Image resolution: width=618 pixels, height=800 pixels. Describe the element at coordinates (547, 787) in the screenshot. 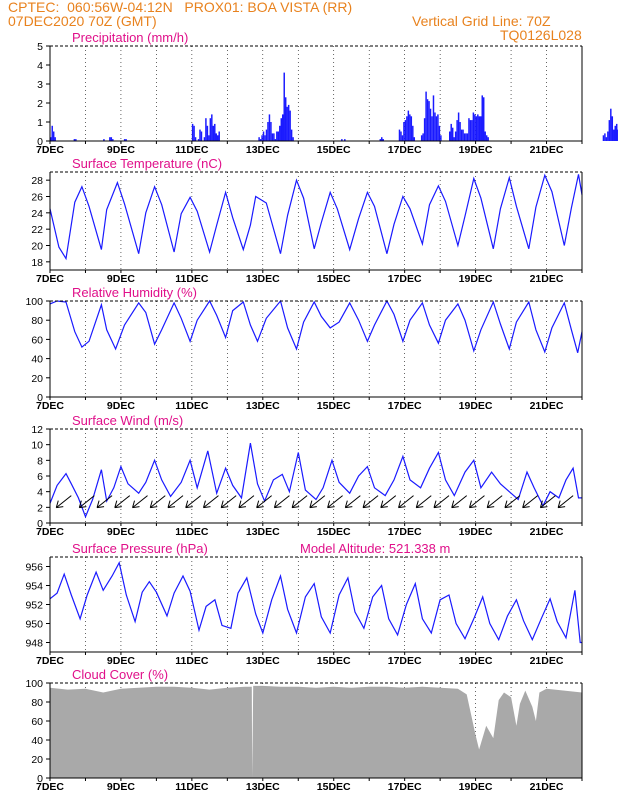

I see `cloud-xtick-label: 21DEC` at that location.